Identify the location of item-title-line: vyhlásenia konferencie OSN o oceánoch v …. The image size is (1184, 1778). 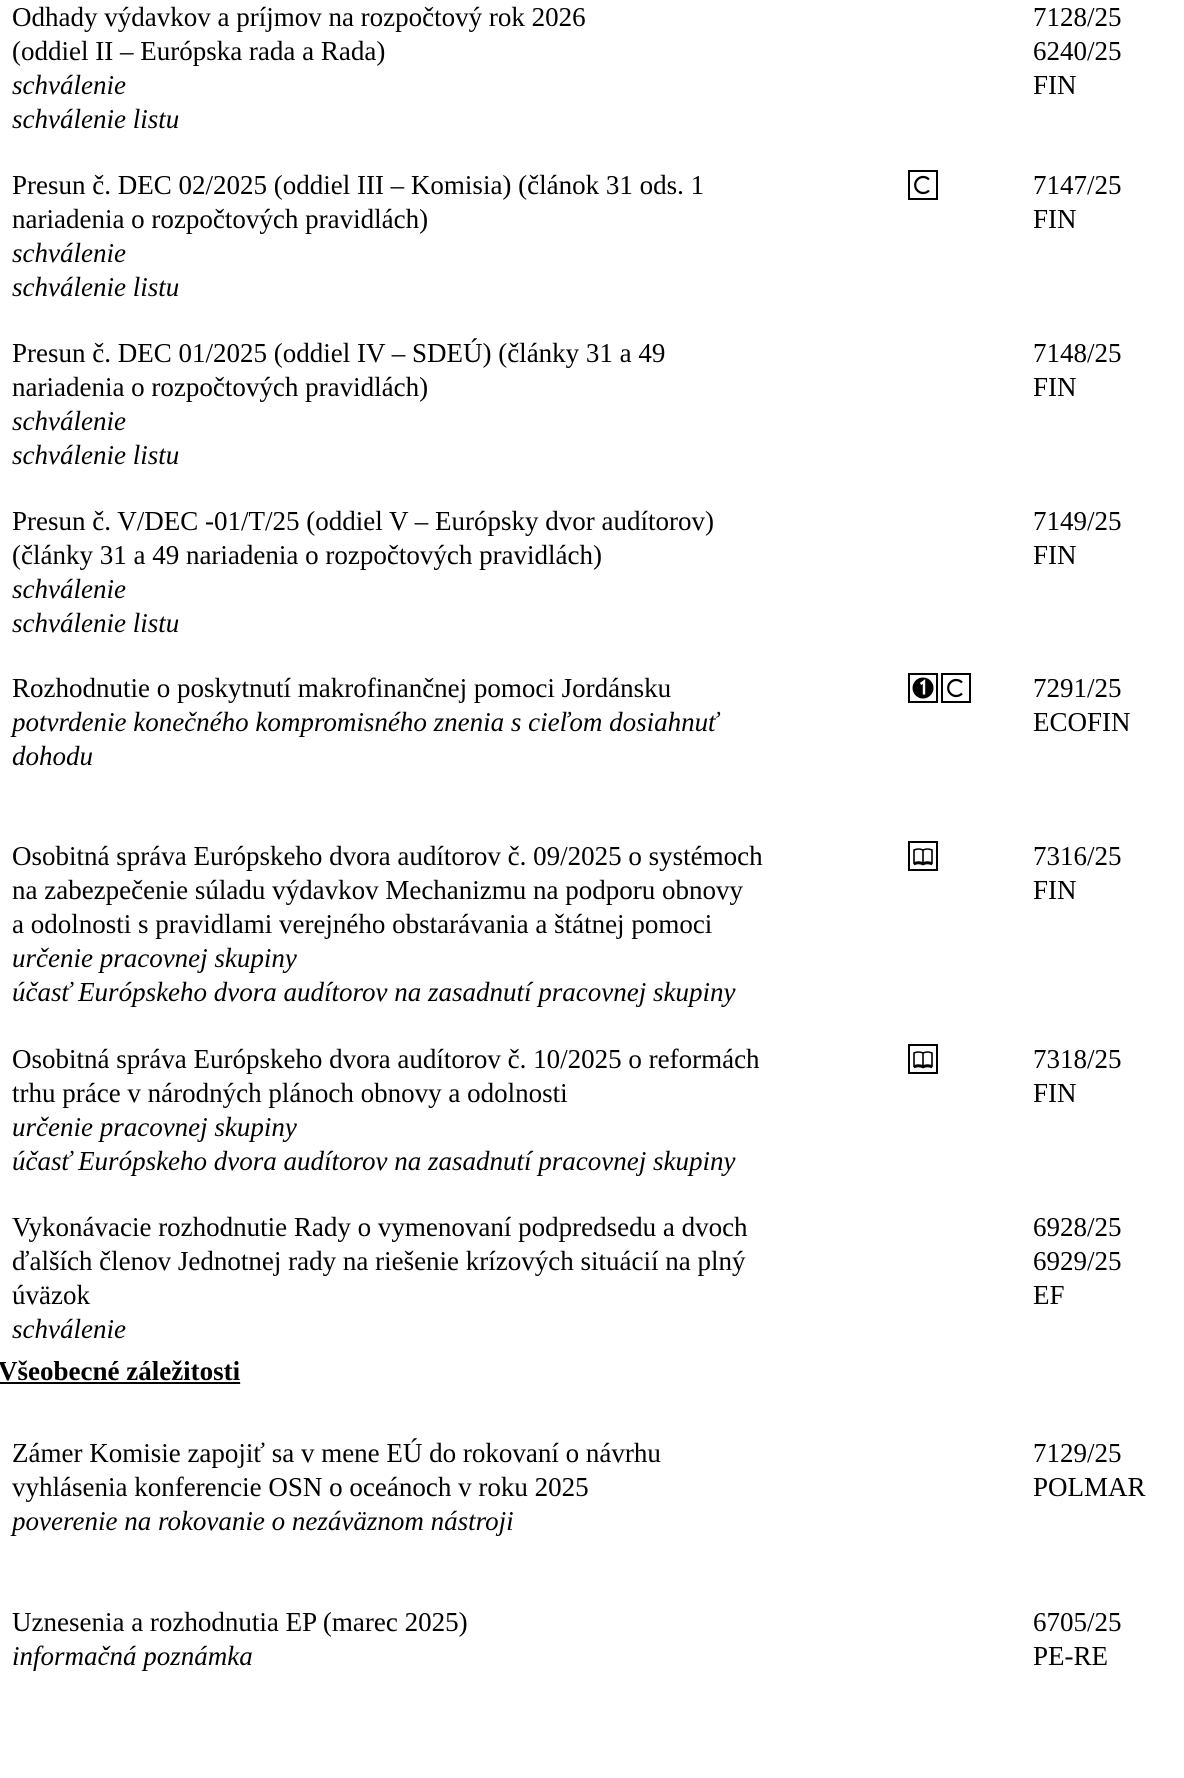
(300, 1487).